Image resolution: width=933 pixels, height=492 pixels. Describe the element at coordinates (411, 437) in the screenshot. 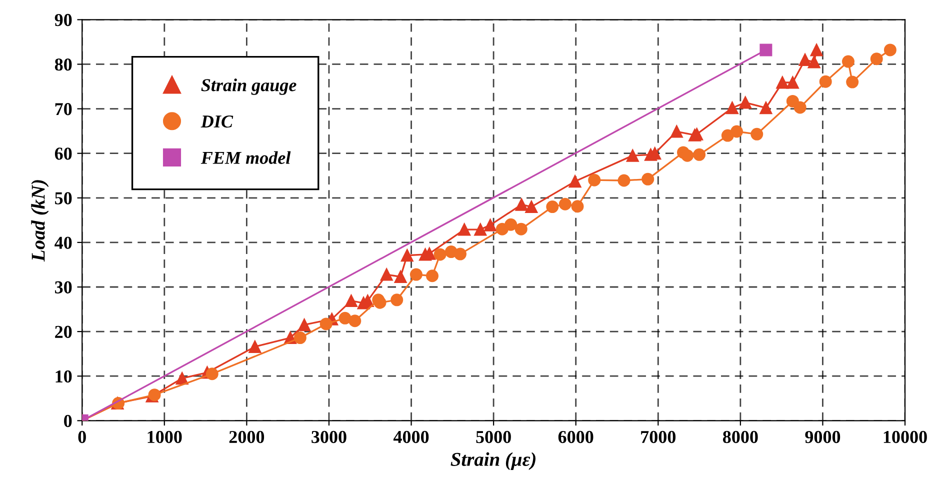

I see `x-tick-label: 4000` at that location.